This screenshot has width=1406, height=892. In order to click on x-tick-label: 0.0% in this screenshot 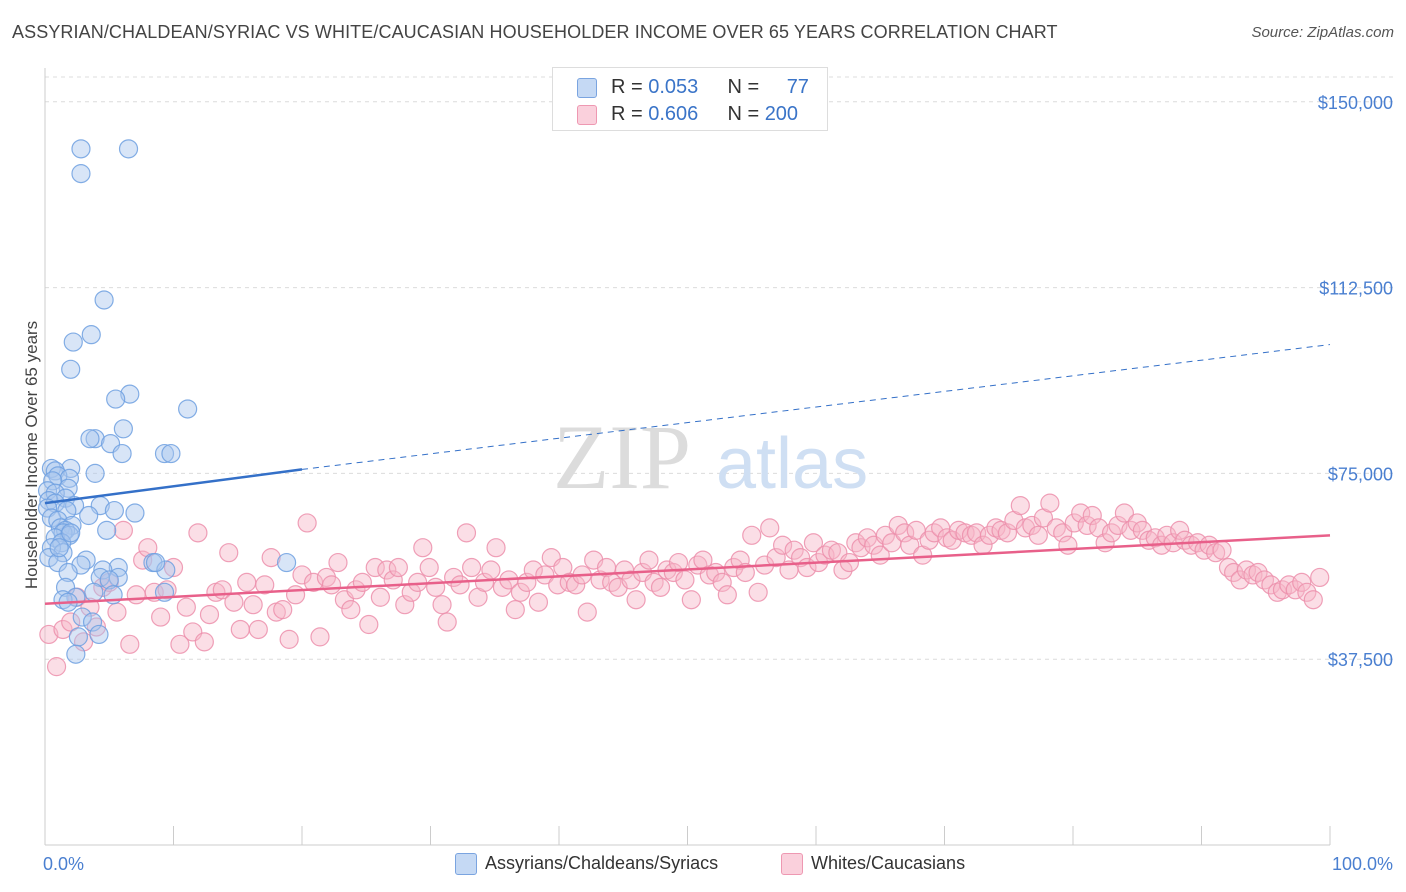, I will do `click(63, 864)`.